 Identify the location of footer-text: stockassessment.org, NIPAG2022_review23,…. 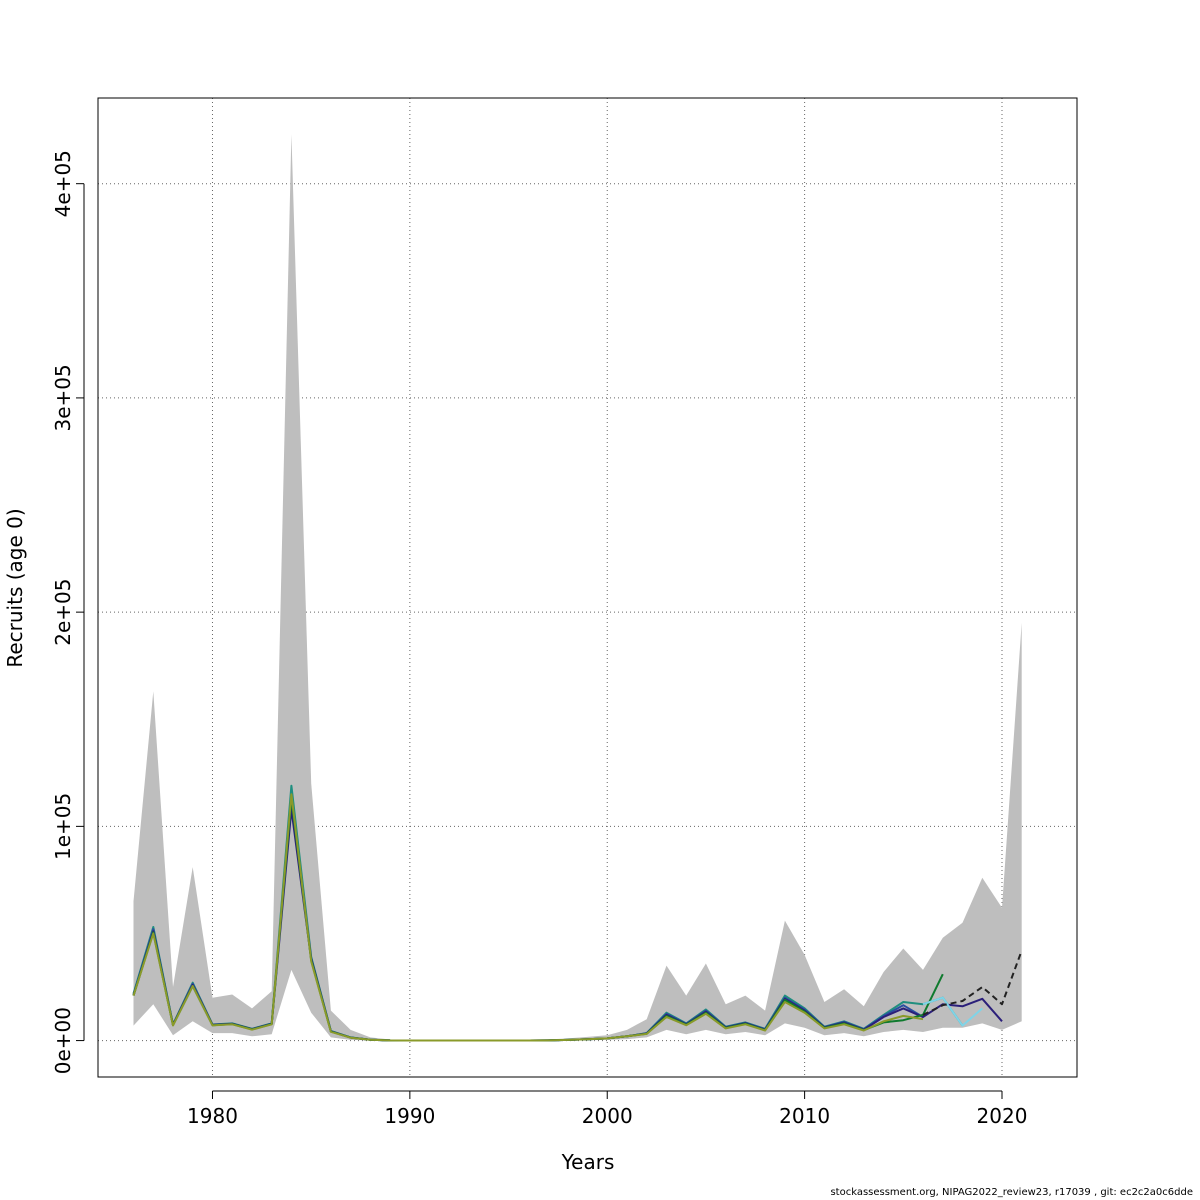
(1011, 1192).